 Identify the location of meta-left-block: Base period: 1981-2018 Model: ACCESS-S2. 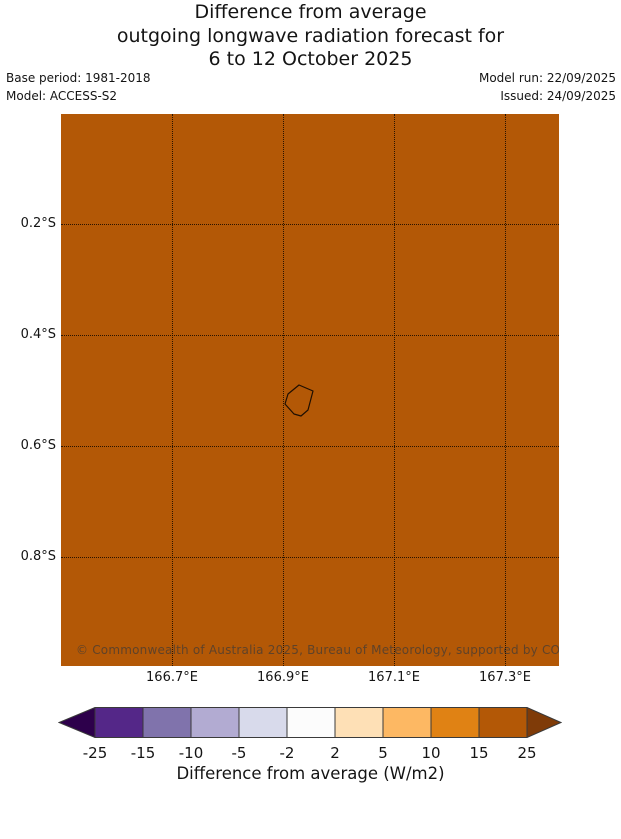
(78, 87).